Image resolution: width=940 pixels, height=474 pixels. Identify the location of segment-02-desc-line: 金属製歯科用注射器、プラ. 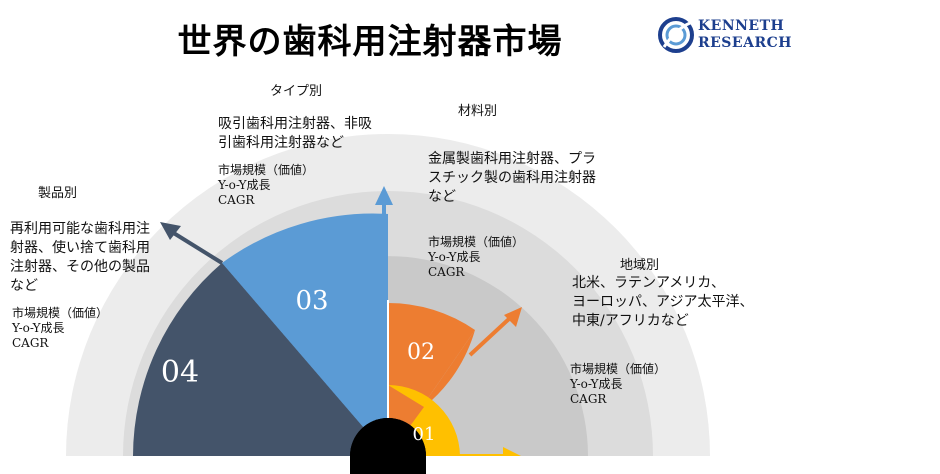
(512, 159).